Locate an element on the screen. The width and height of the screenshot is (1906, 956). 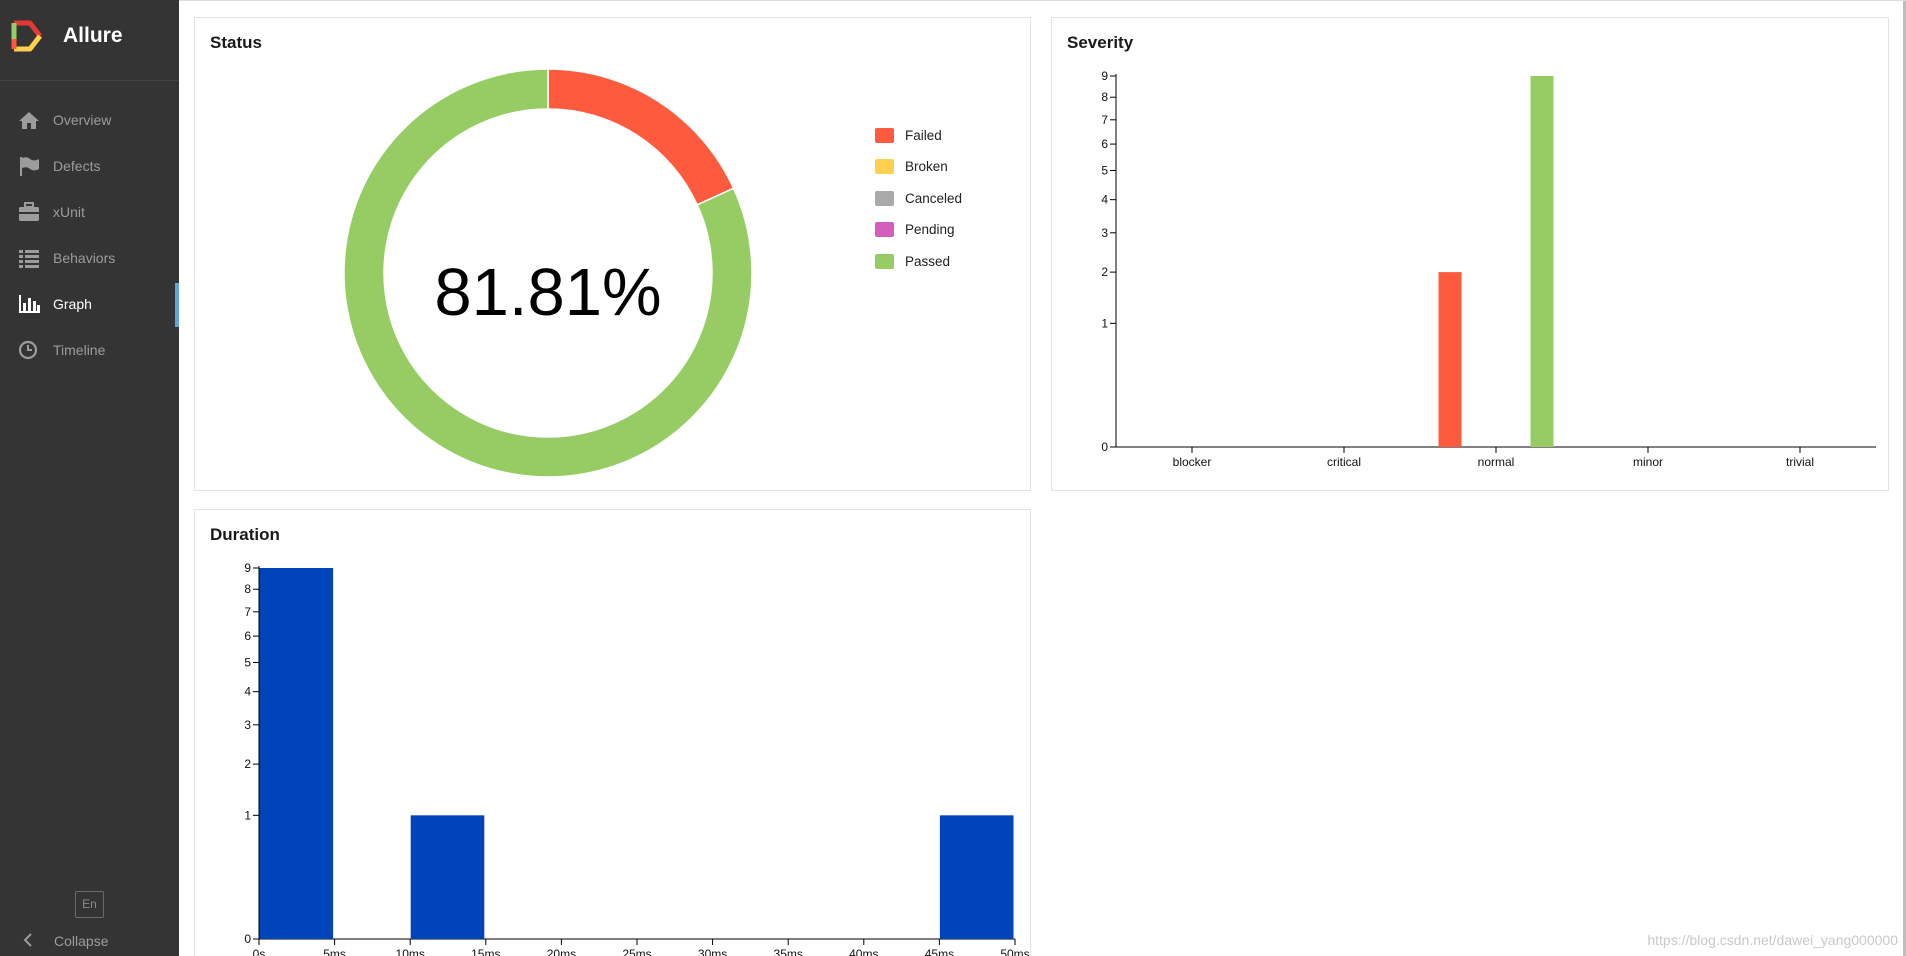
sidebar-nav: Overview Defects xUnit is located at coordinates (89, 235).